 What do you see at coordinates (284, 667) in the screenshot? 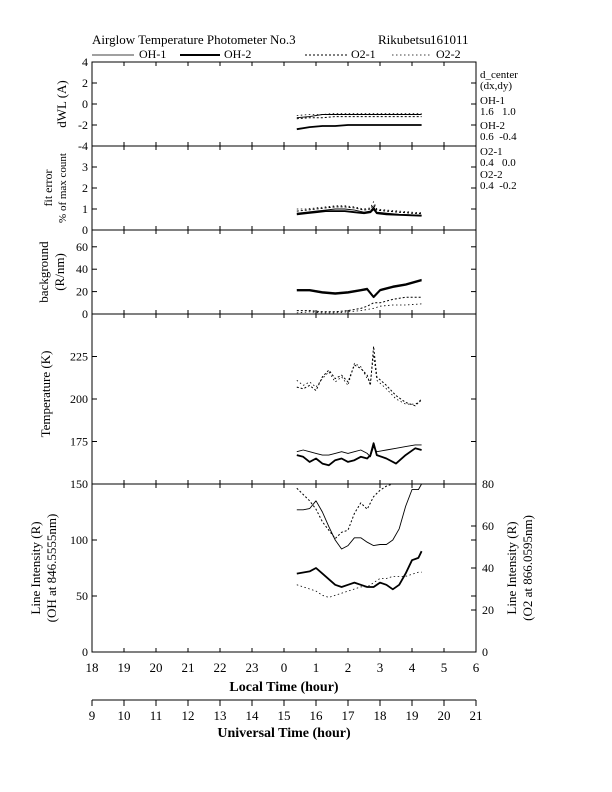
I see `local-time-tick-label: 0` at bounding box center [284, 667].